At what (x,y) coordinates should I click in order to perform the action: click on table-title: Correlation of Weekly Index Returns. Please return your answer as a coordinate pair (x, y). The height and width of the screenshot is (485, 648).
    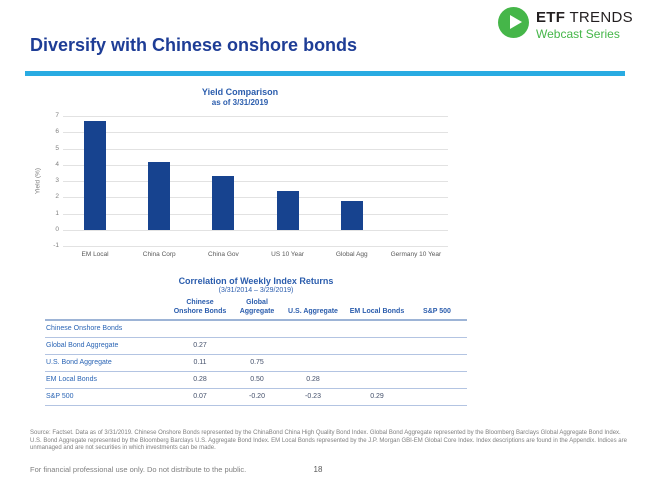
    Looking at the image, I should click on (256, 281).